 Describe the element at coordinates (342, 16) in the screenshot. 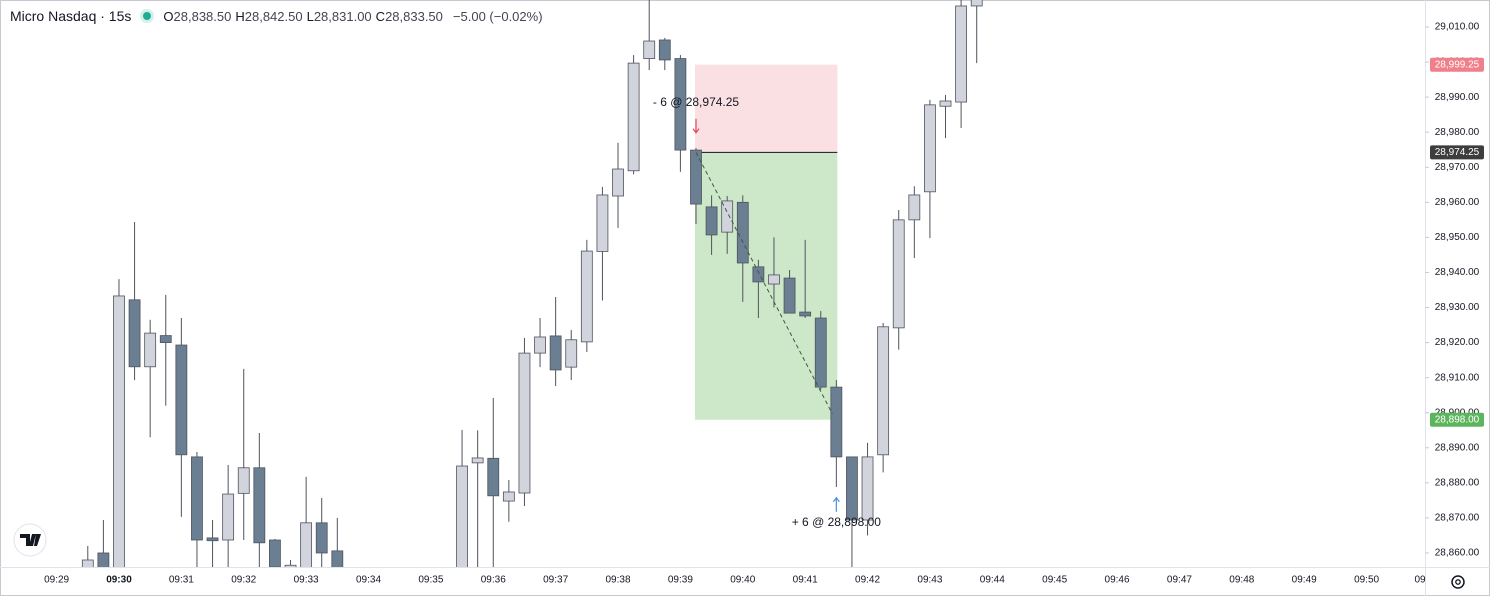

I see `ohlc-value: 28,831.00` at that location.